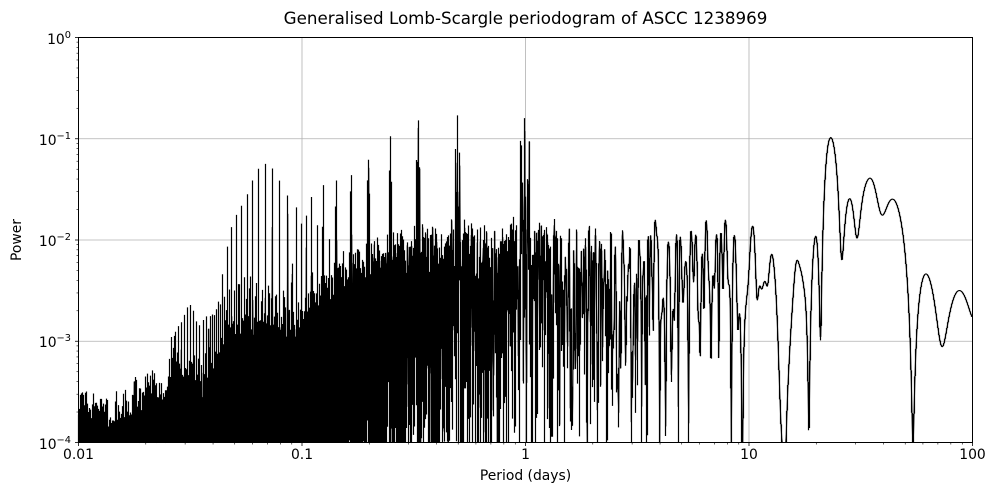  Describe the element at coordinates (525, 455) in the screenshot. I see `x-tick-label: 1` at that location.